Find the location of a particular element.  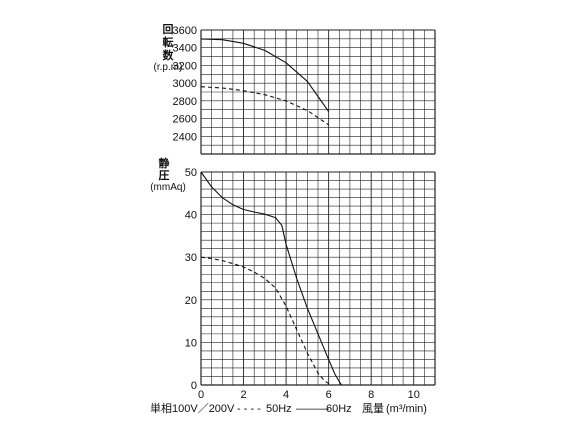

x-tick-label: 4 is located at coordinates (286, 395).